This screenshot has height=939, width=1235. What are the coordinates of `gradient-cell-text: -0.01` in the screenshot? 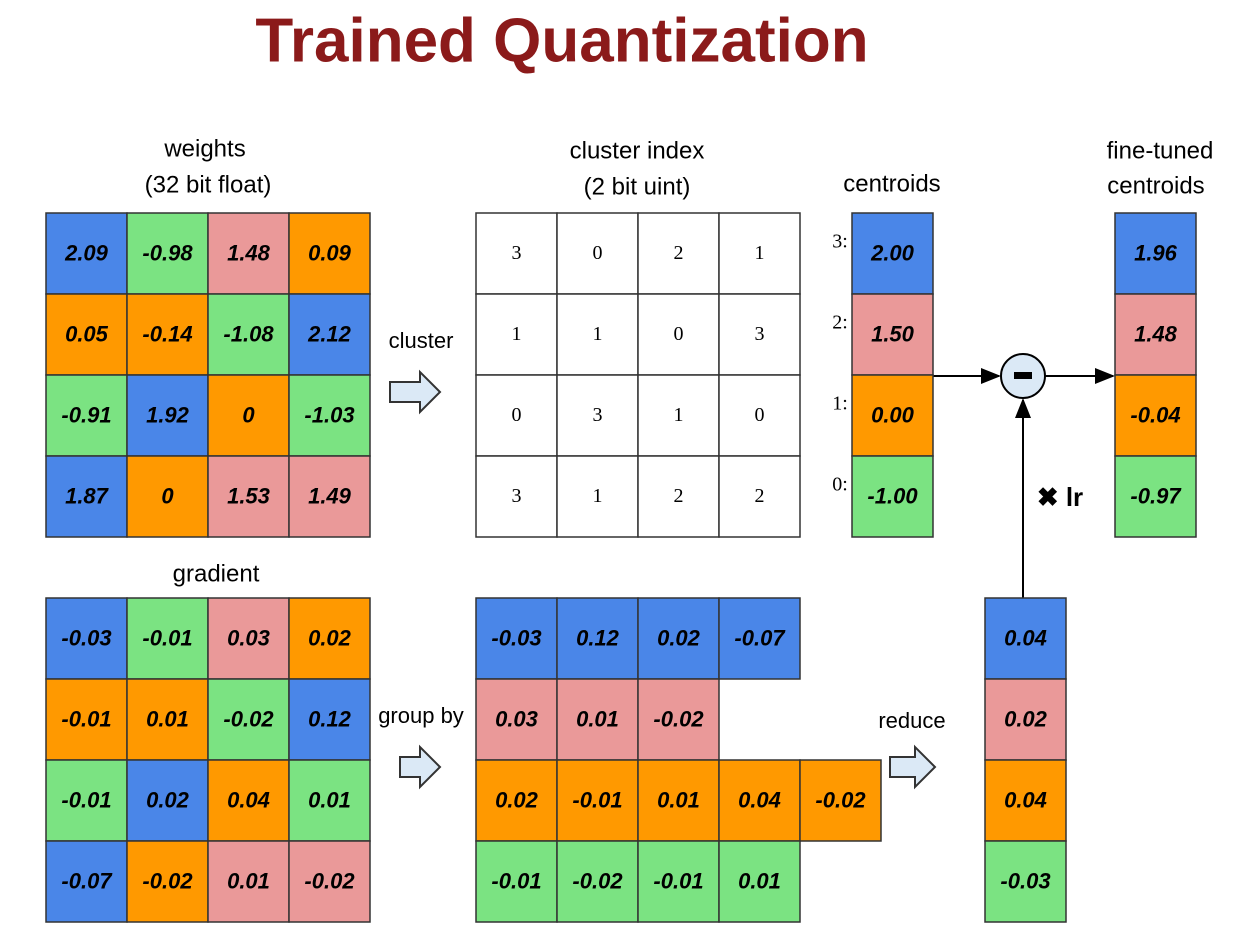 It's located at (167, 637).